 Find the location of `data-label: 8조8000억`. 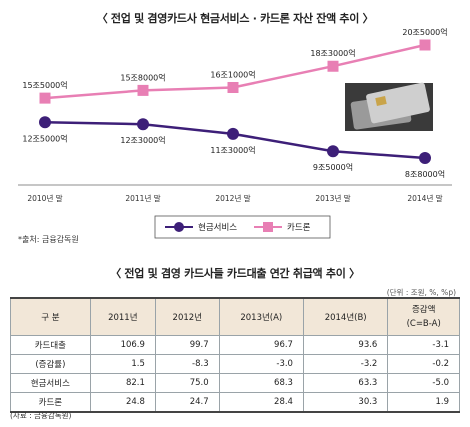

data-label: 8조8000억 is located at coordinates (425, 174).